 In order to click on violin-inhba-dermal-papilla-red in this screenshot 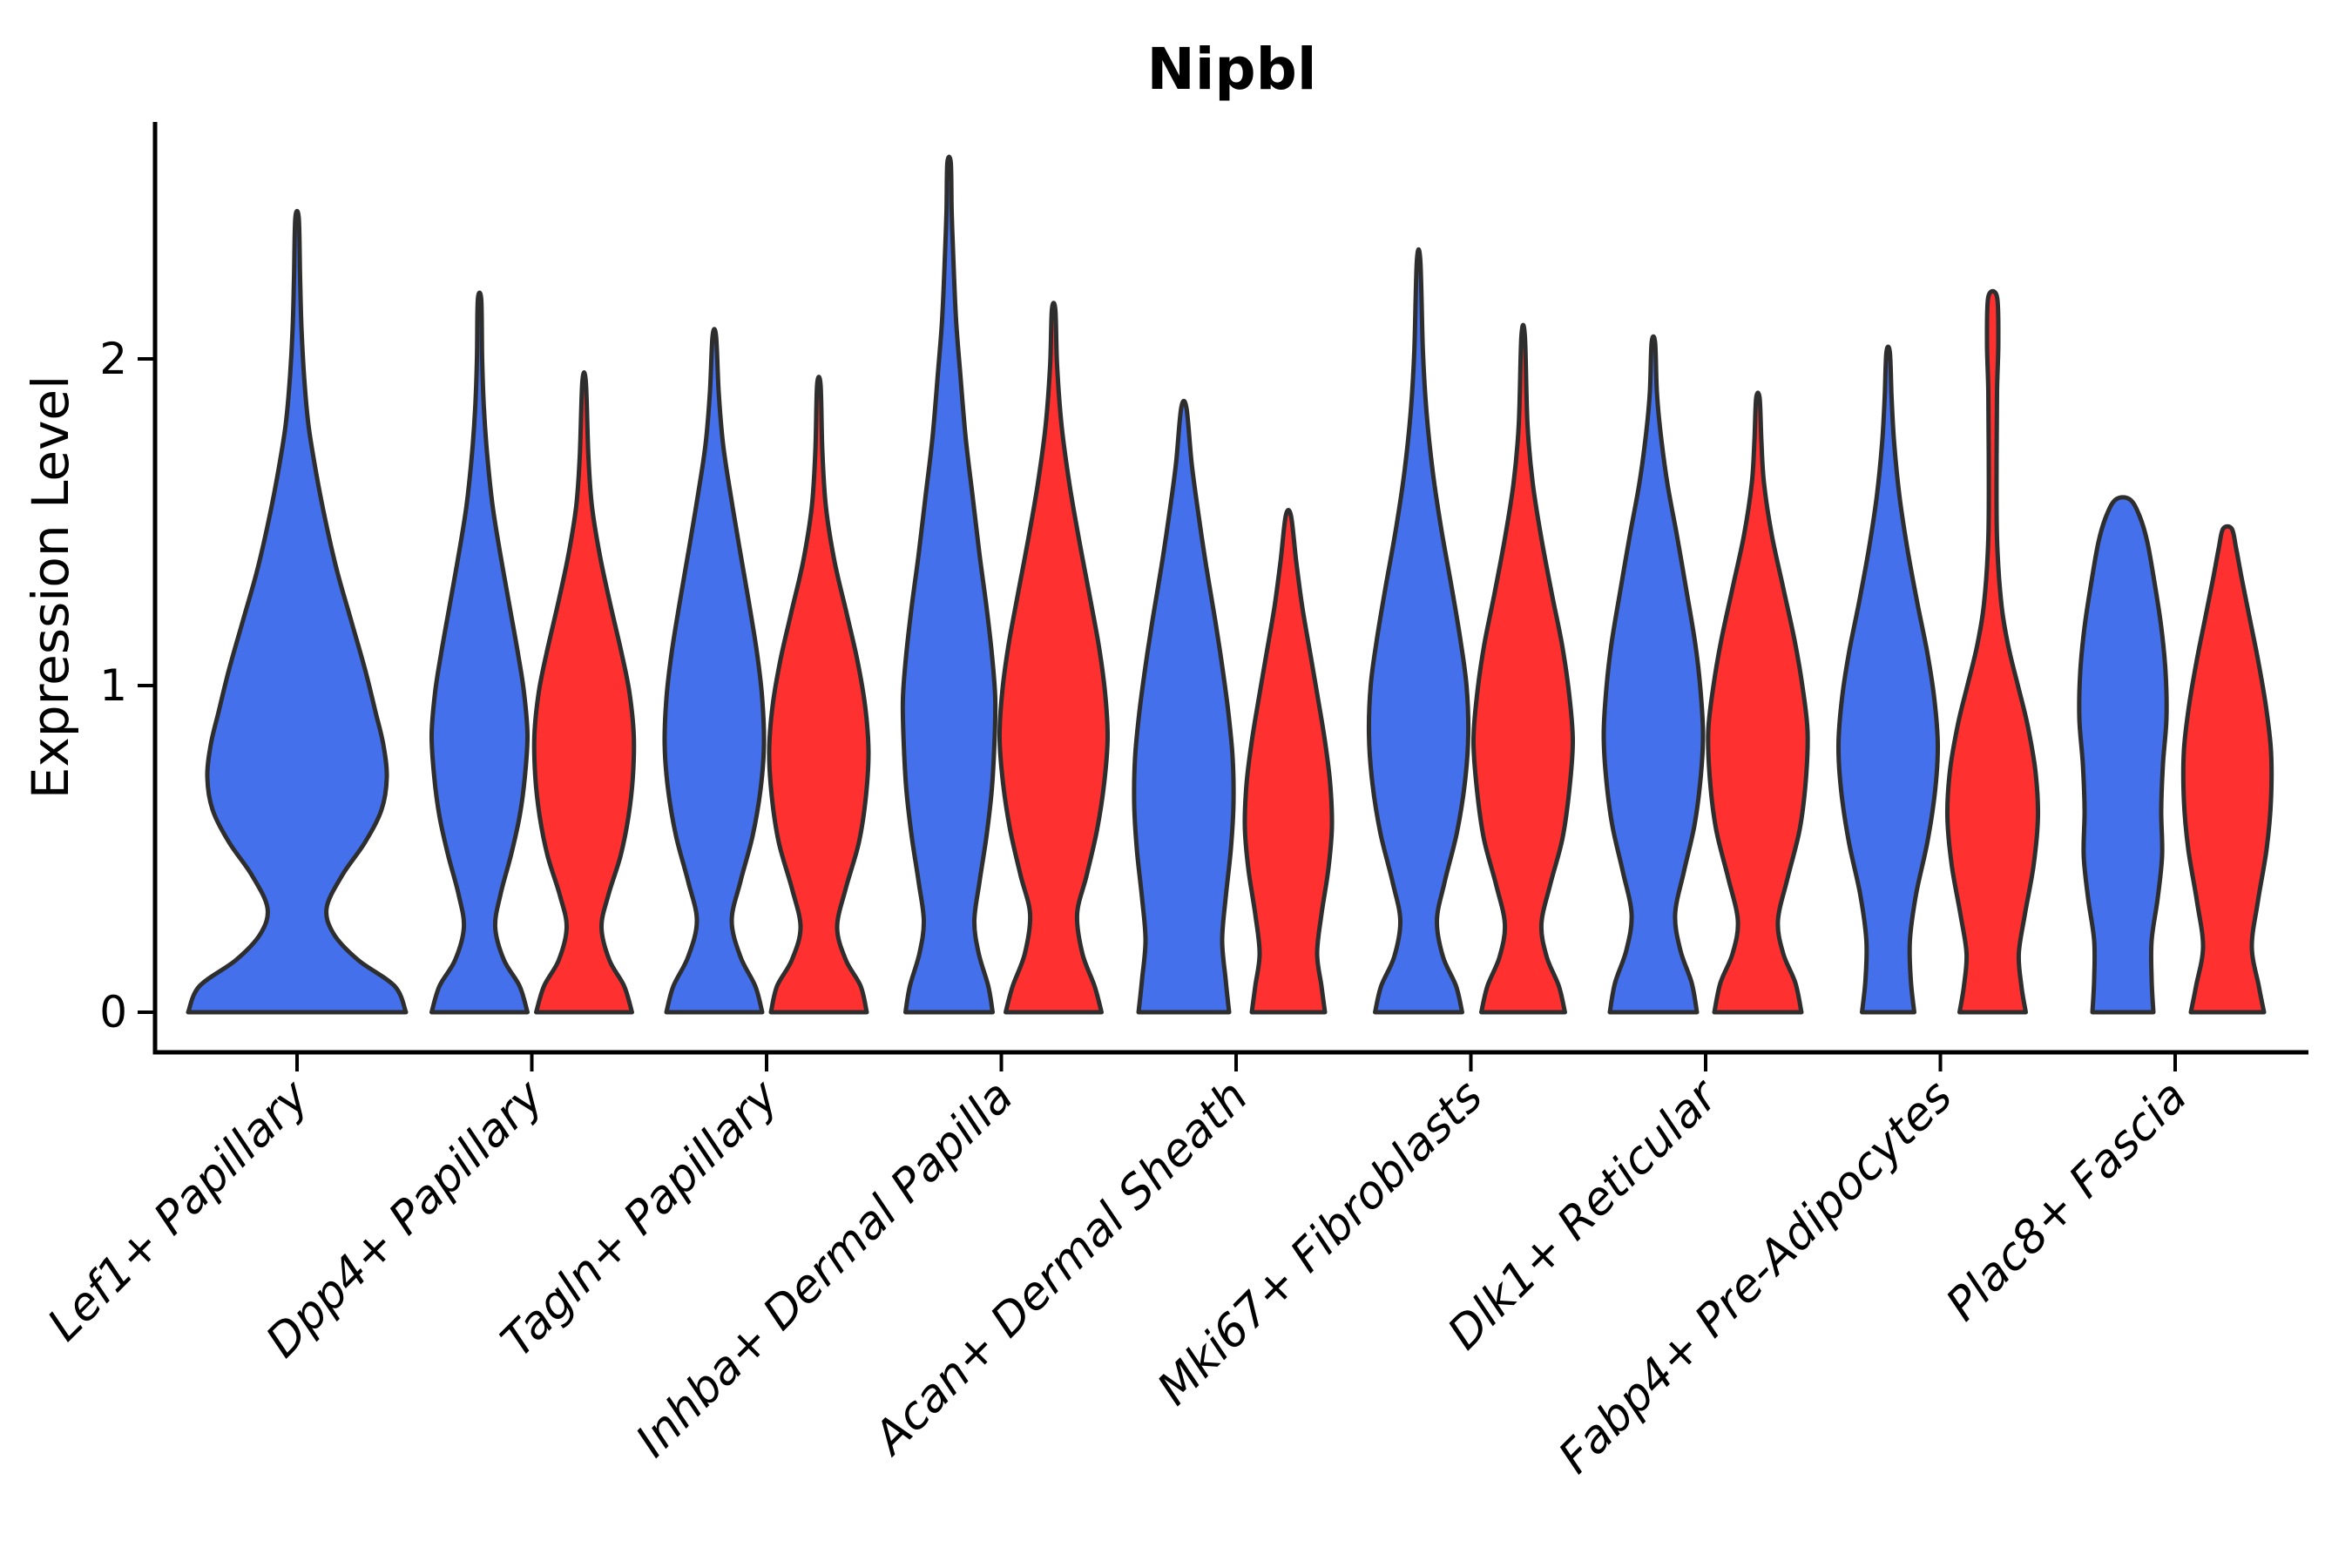, I will do `click(1054, 658)`.